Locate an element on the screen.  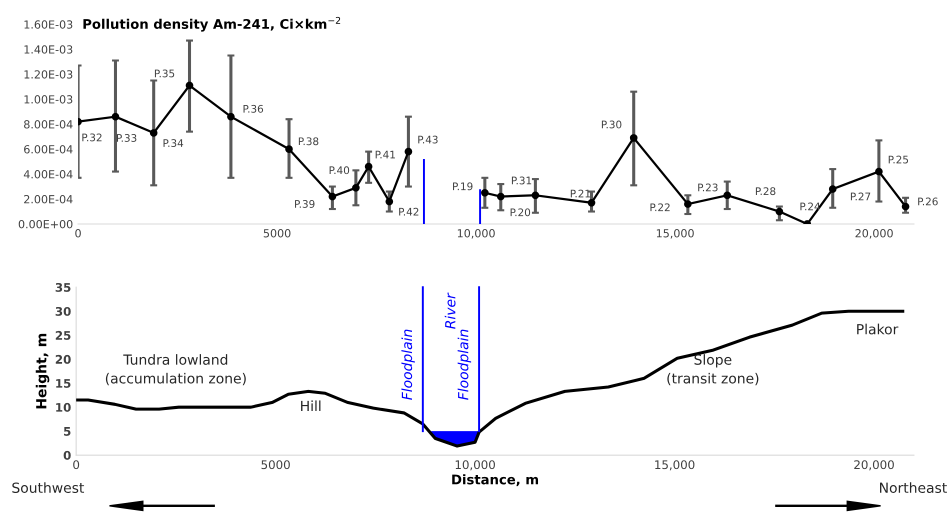
annotation: P.36 is located at coordinates (254, 108).